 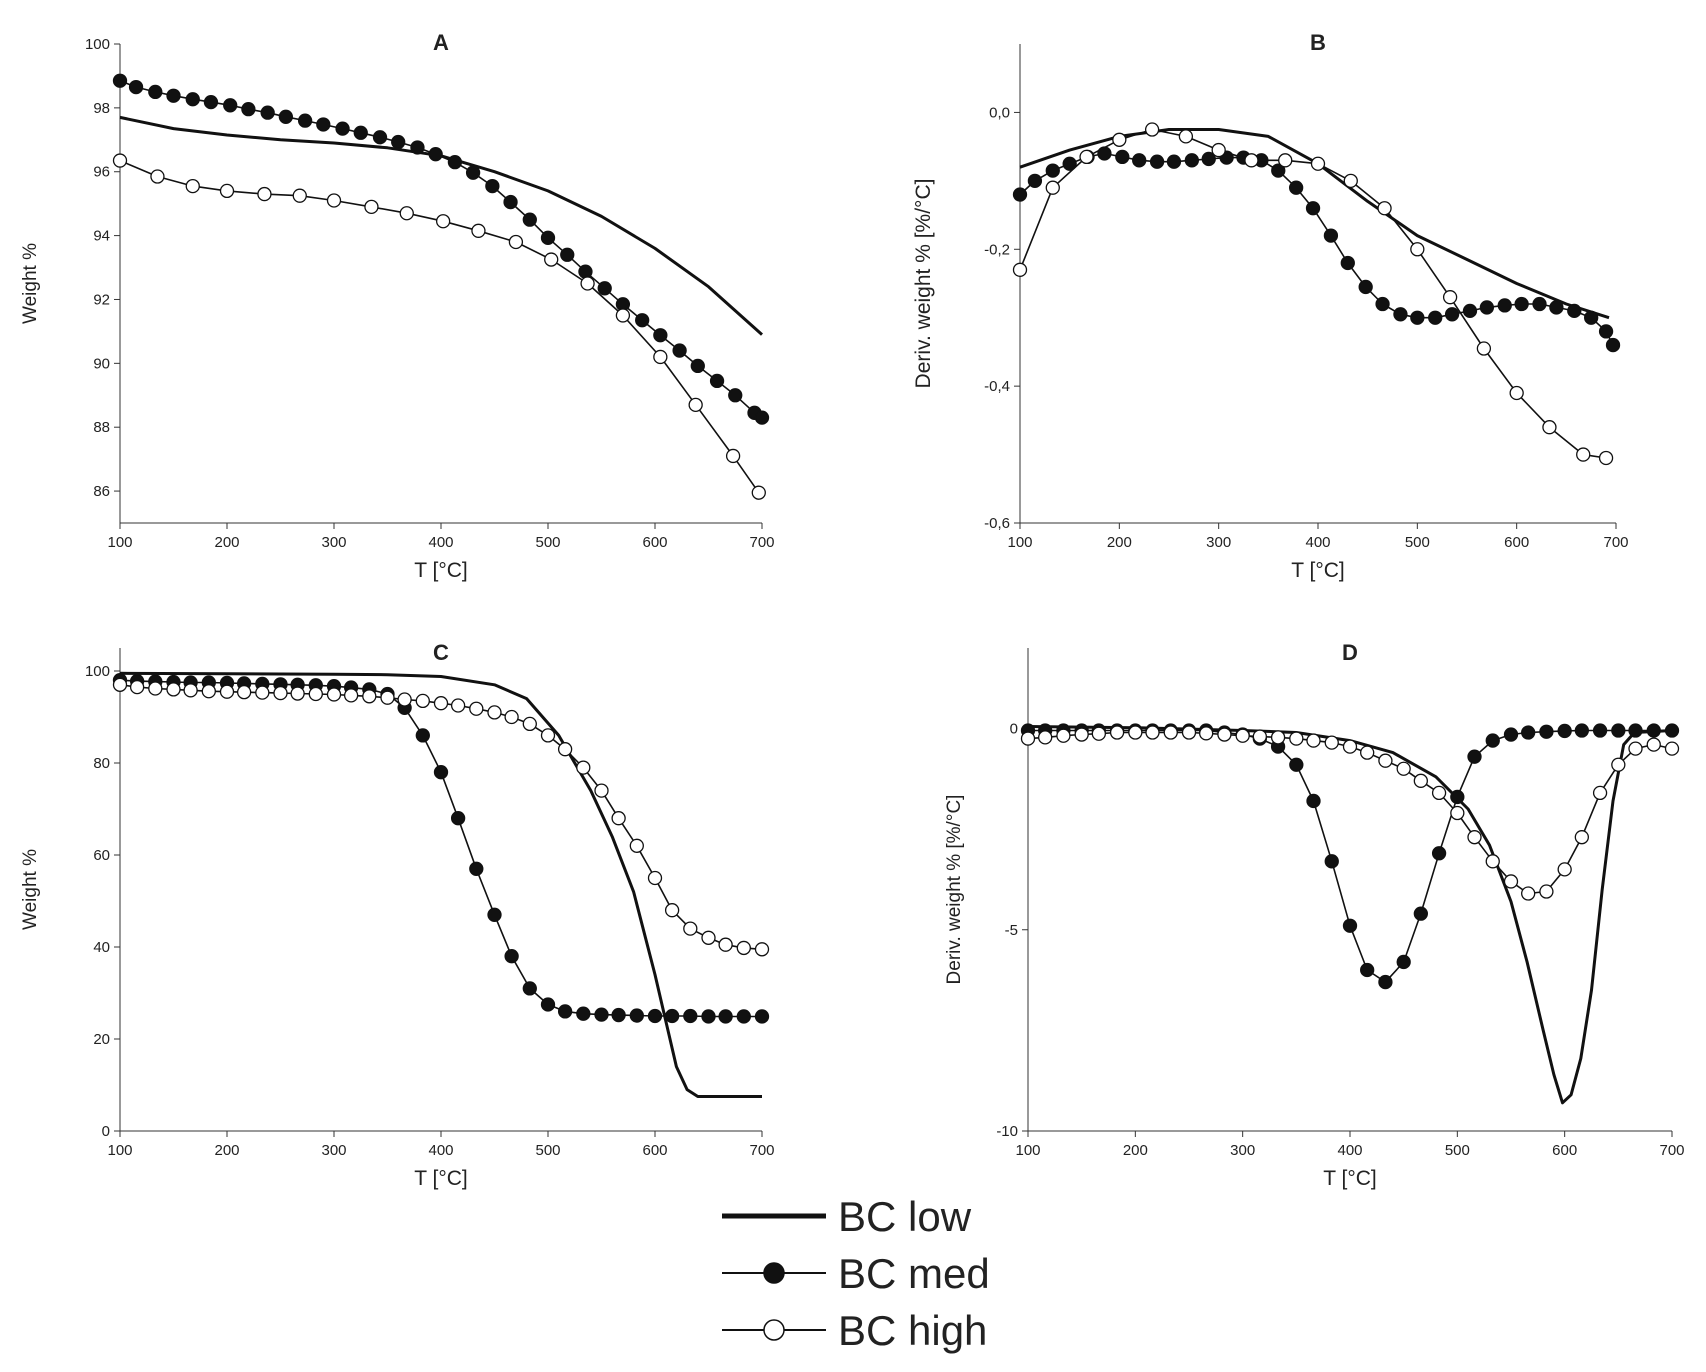 What do you see at coordinates (101, 108) in the screenshot?
I see `y-tick-label: 98` at bounding box center [101, 108].